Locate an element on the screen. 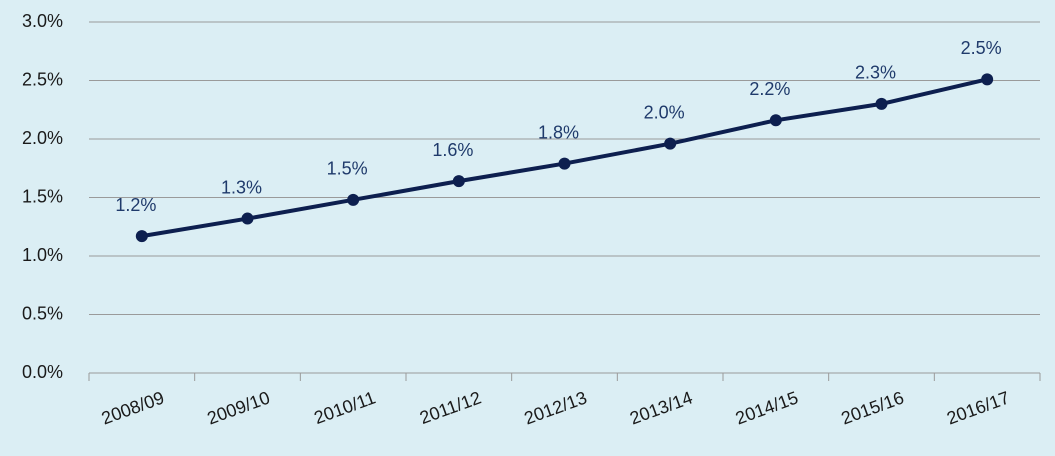  x-tick-label: 2014/15 is located at coordinates (767, 407).